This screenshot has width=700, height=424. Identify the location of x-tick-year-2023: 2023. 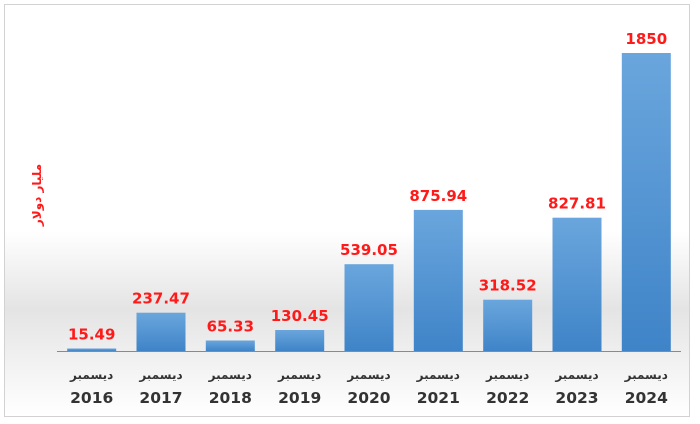
(576, 398).